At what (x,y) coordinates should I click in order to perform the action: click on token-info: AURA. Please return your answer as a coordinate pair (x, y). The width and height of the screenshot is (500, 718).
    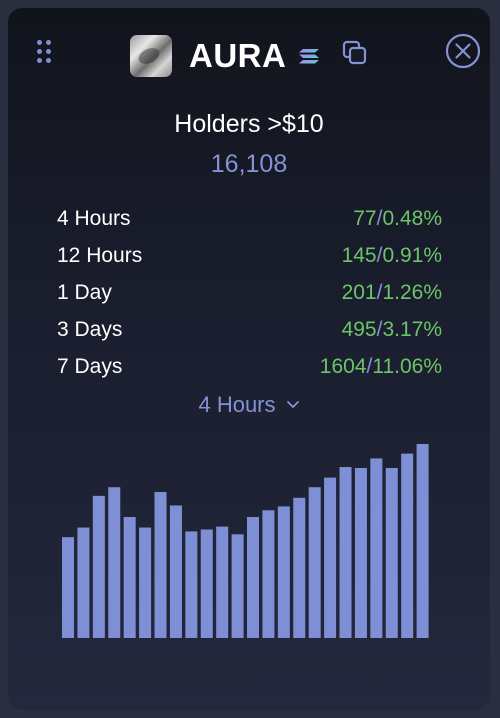
    Looking at the image, I should click on (225, 56).